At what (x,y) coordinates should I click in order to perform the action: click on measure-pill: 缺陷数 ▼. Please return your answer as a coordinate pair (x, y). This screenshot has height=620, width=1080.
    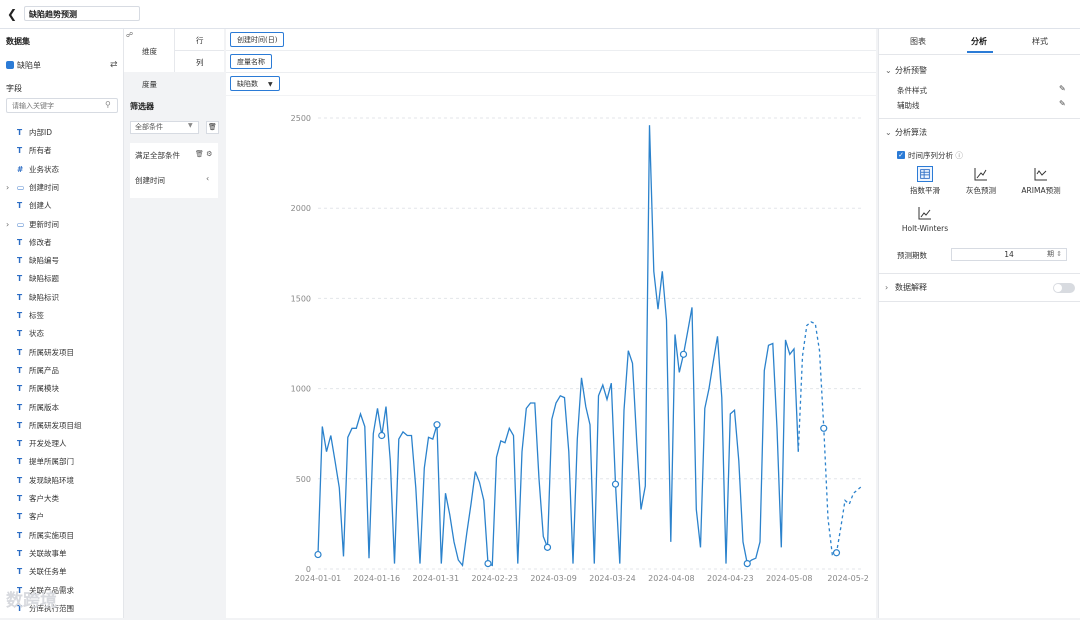
    Looking at the image, I should click on (255, 83).